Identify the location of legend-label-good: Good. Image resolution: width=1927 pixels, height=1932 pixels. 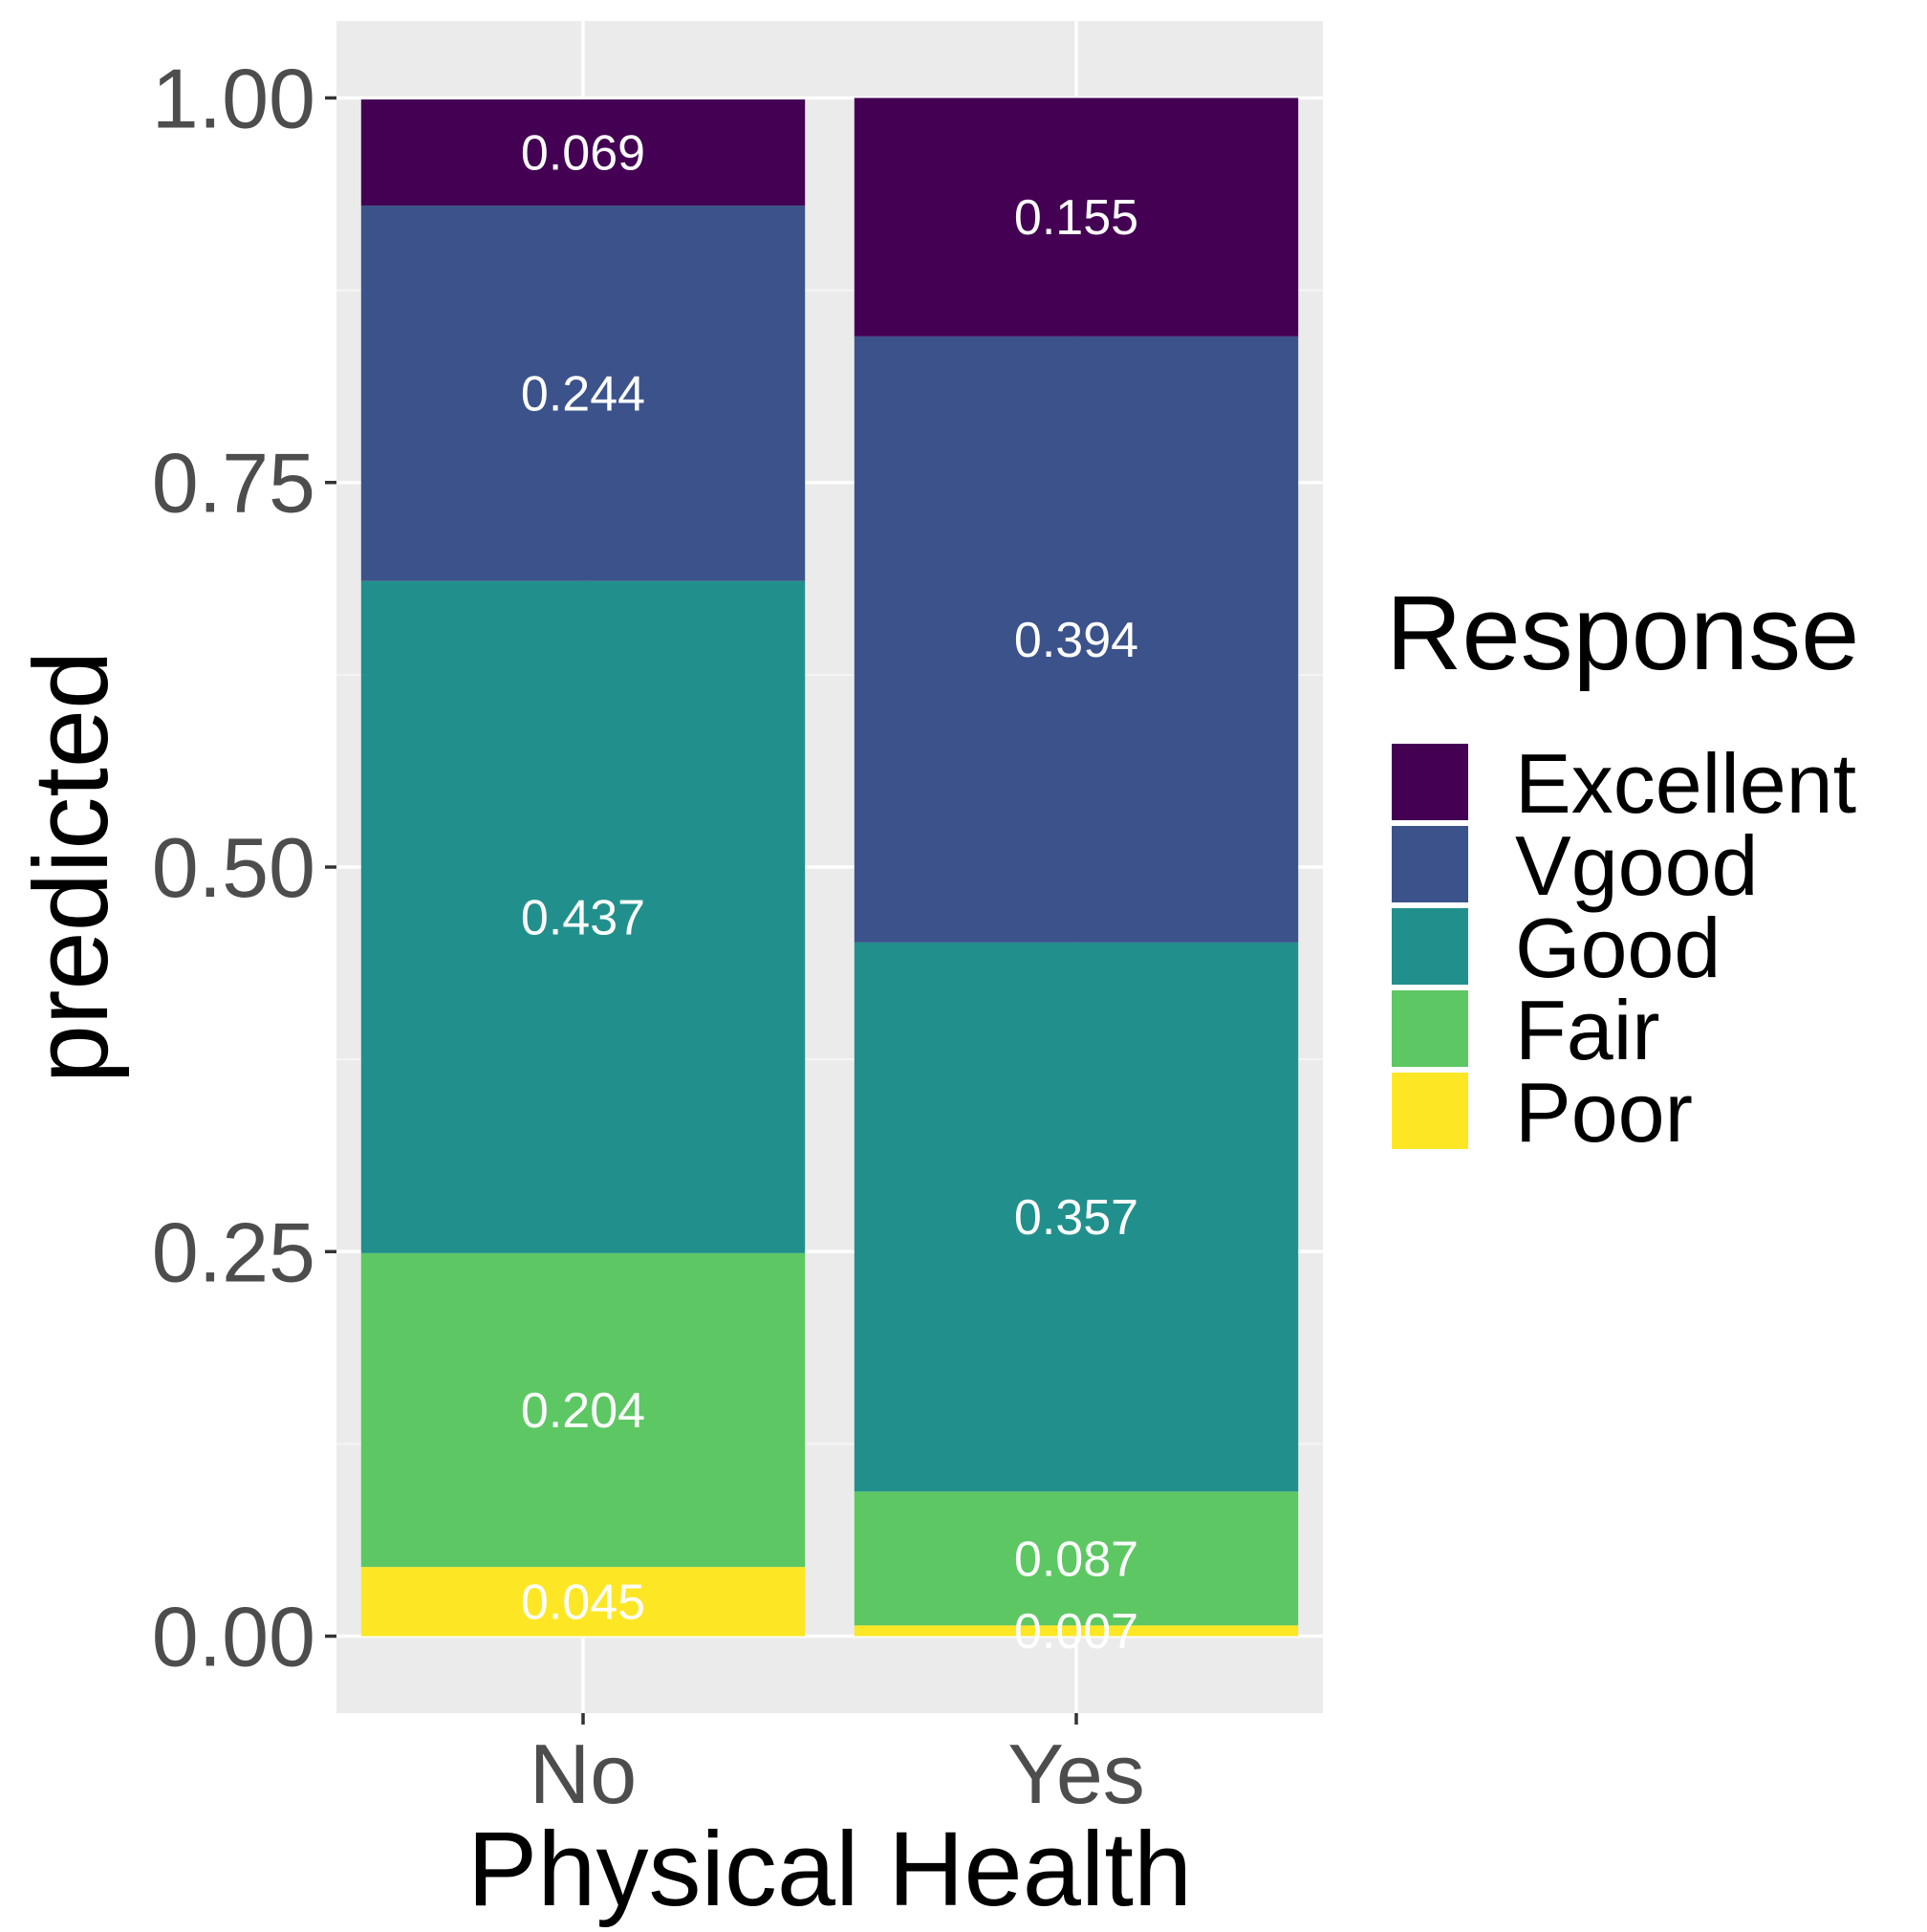
(1618, 948).